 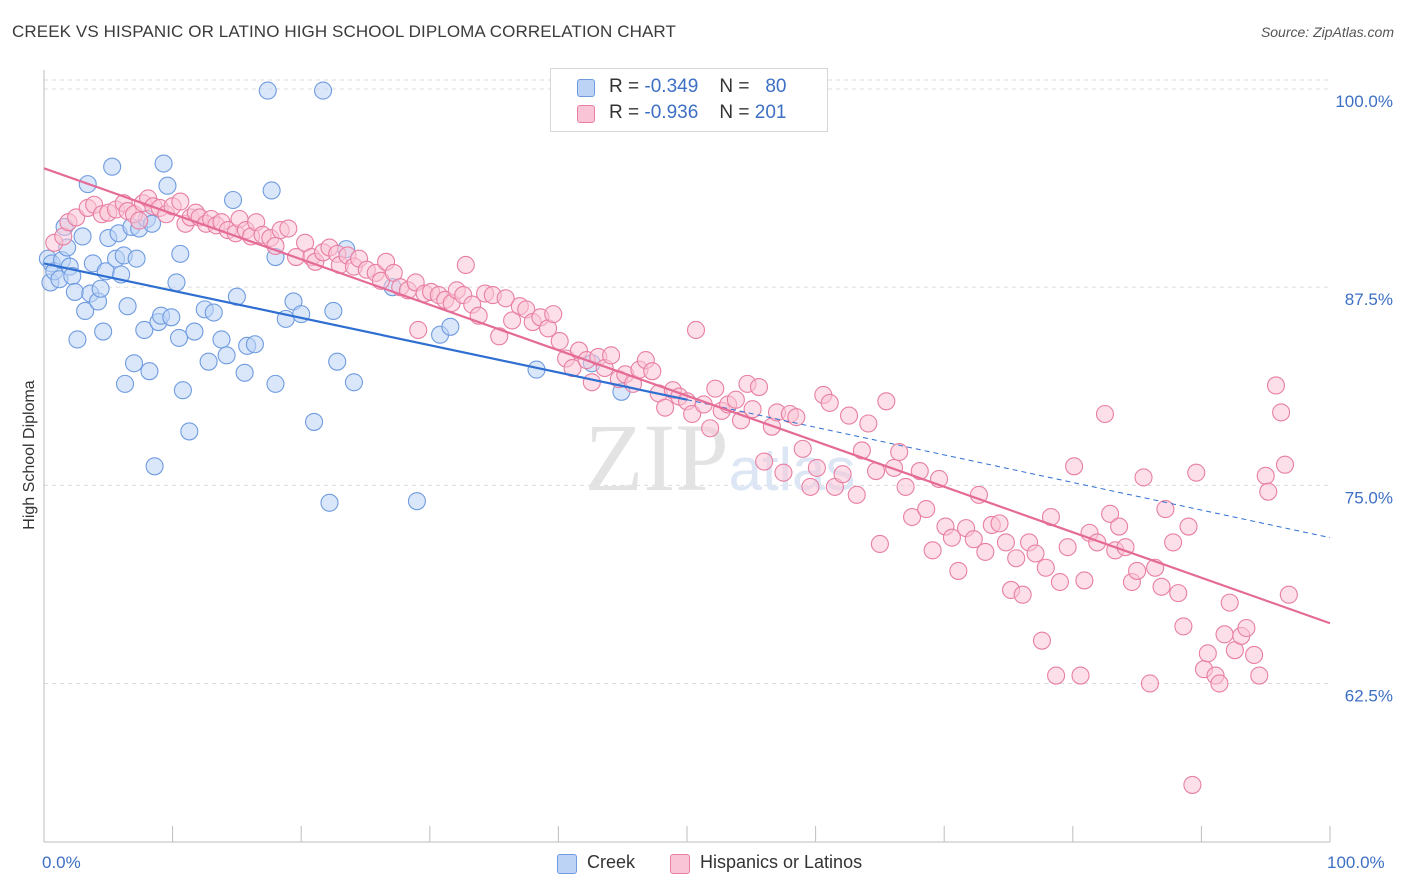 What do you see at coordinates (1364, 101) in the screenshot?
I see `y-tick-label: 100.0%` at bounding box center [1364, 101].